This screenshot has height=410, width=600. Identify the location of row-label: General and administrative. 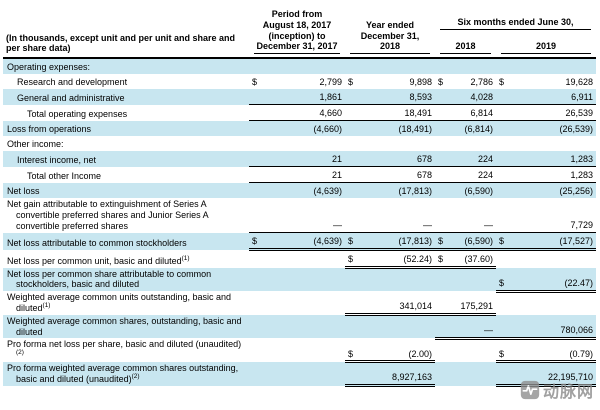
(126, 97).